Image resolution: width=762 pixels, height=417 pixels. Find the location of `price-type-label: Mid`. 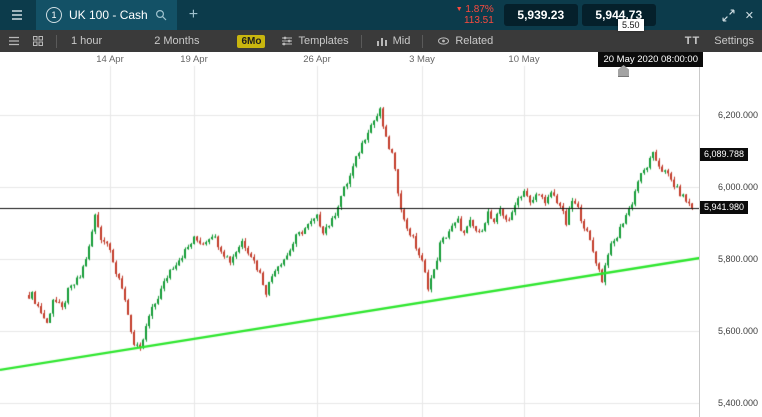

price-type-label: Mid is located at coordinates (401, 41).